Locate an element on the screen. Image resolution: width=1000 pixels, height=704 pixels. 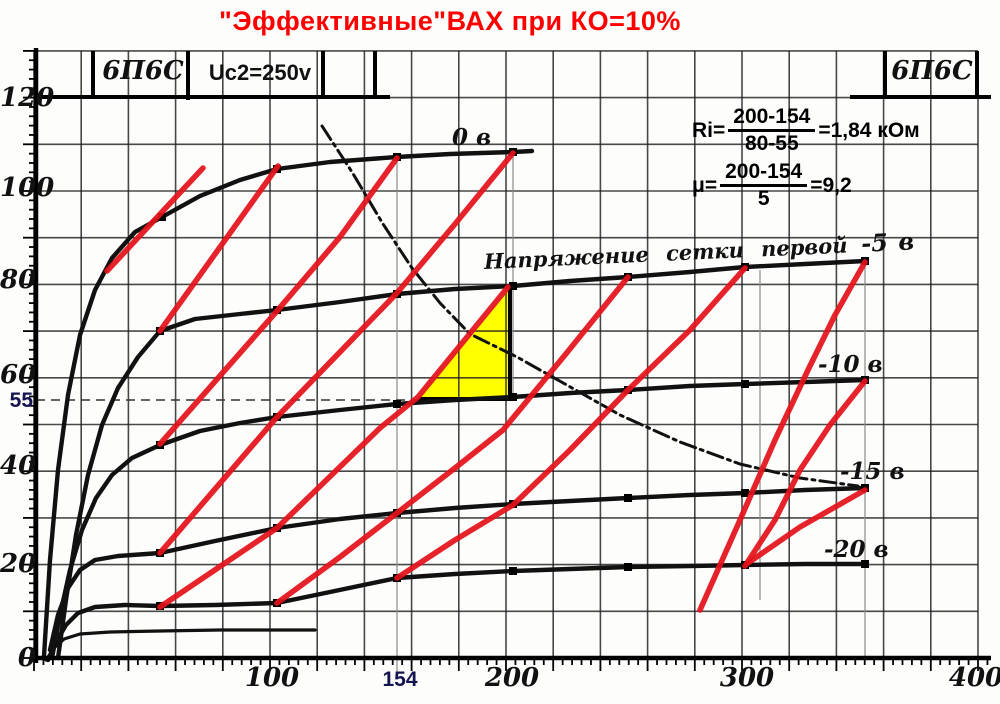
curve-label-minus20v: -20 в is located at coordinates (856, 549).